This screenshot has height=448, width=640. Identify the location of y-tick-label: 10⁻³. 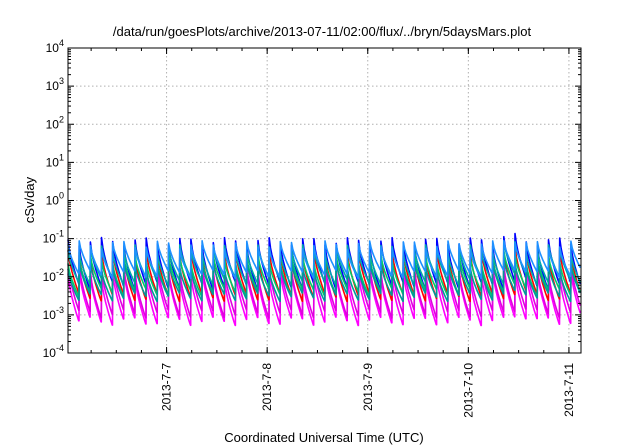
(53, 313).